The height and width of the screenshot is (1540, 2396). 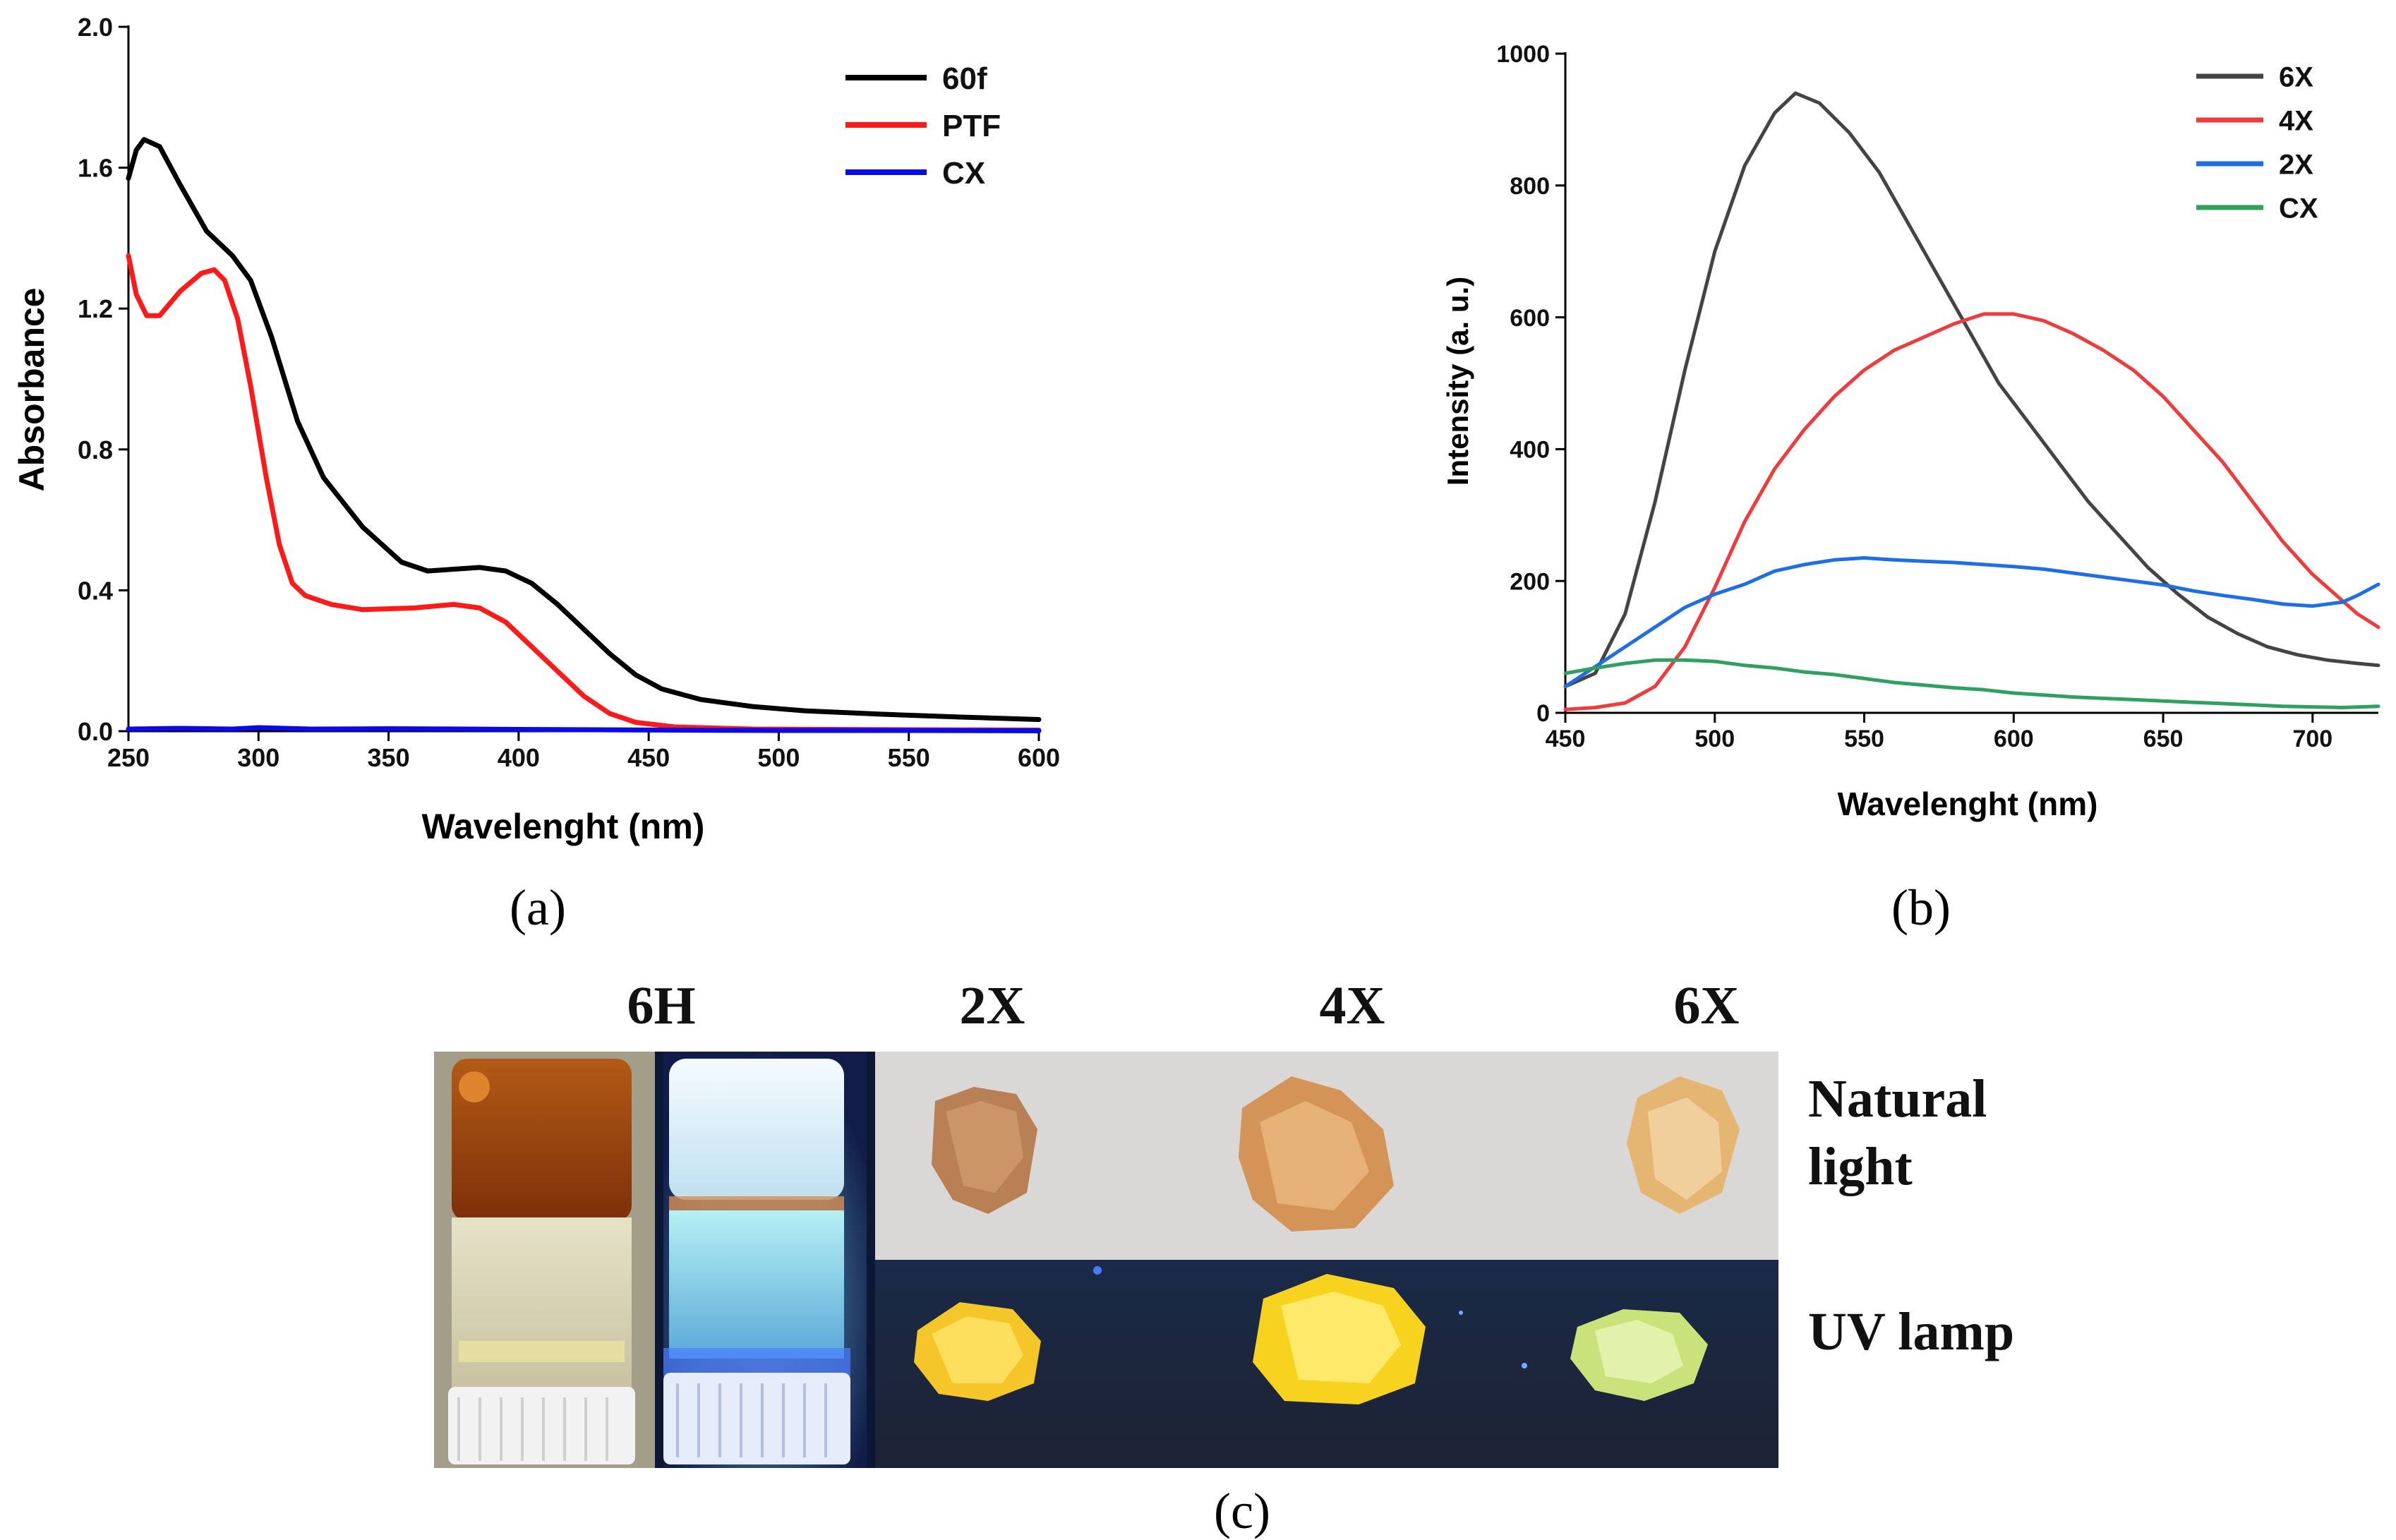 What do you see at coordinates (971, 126) in the screenshot?
I see `absorbance-legend-label-ptf: PTF` at bounding box center [971, 126].